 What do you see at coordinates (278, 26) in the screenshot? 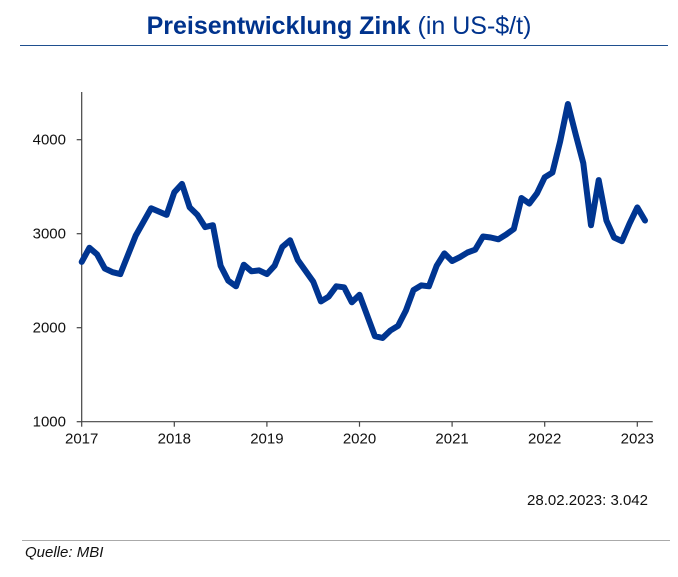
I see `chart-title-main: Preisentwicklung Zink` at bounding box center [278, 26].